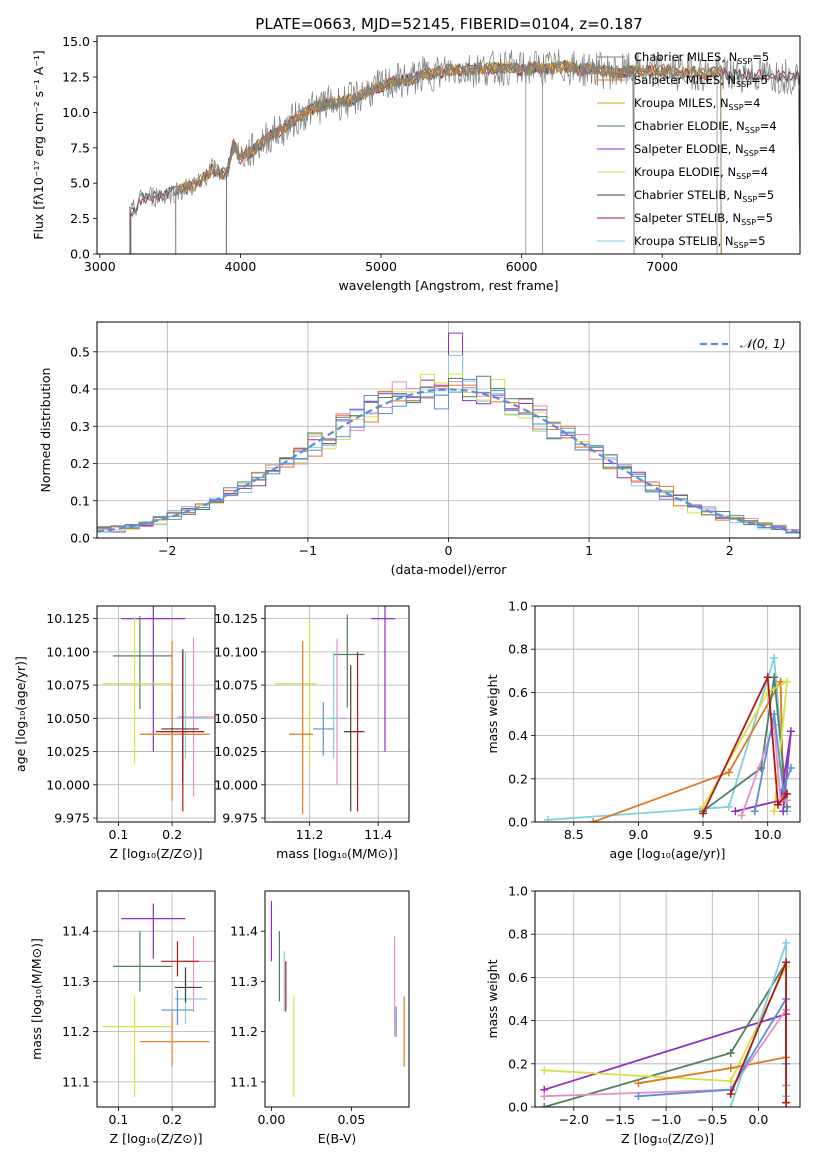 This screenshot has height=1170, width=819. Describe the element at coordinates (668, 853) in the screenshot. I see `massweight-vs-age-x-axis-label: age [log₁₀(age/yr)]` at that location.